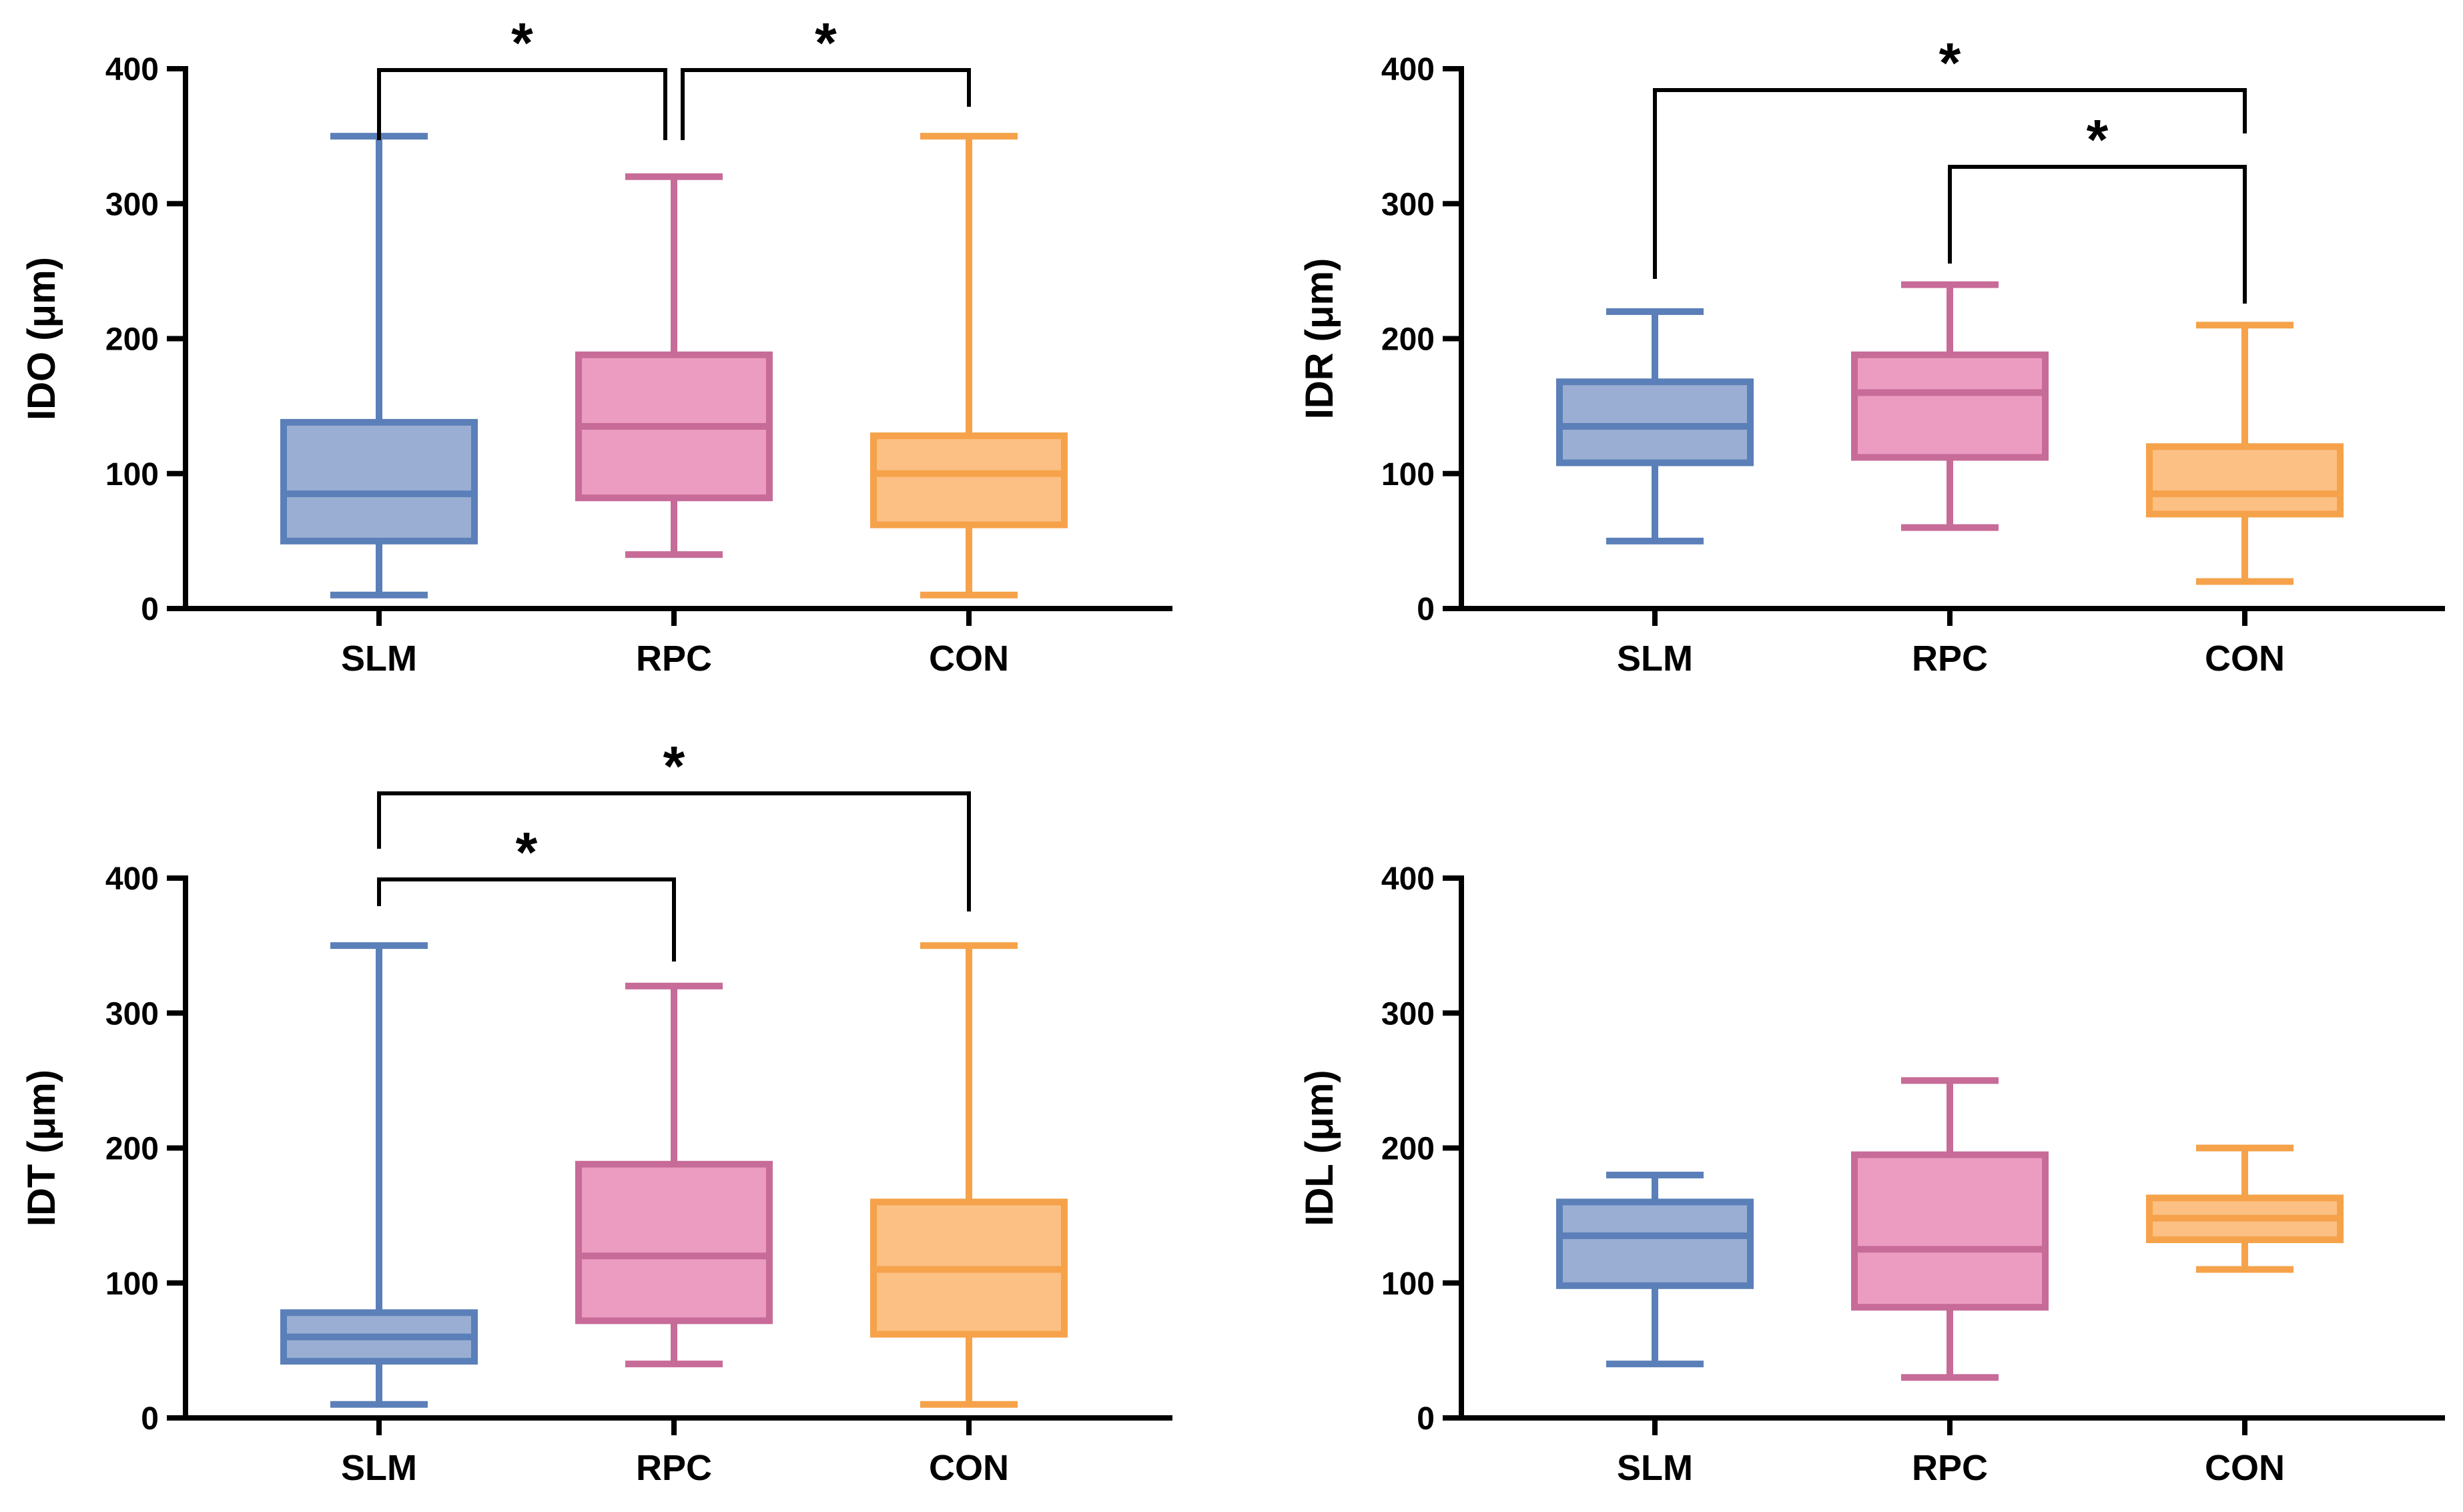 The image size is (2463, 1512). Describe the element at coordinates (1319, 1148) in the screenshot. I see `y-axis-label: IDL (μm)` at that location.